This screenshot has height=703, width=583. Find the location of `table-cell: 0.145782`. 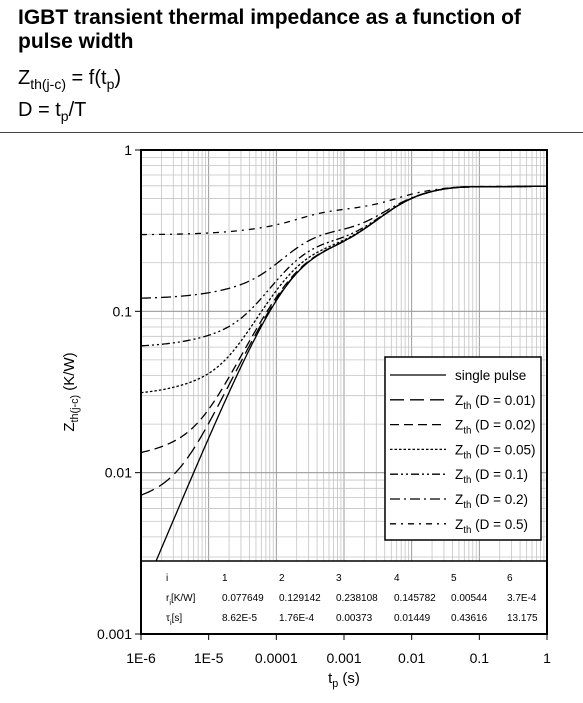

table-cell: 0.145782 is located at coordinates (415, 598).